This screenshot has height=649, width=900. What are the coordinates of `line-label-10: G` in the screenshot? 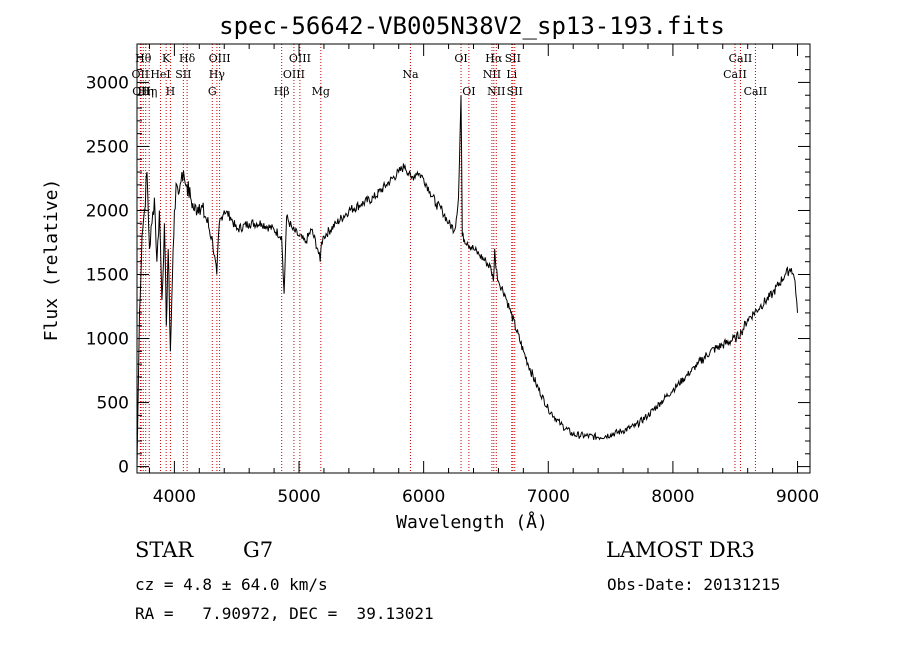 It's located at (212, 91).